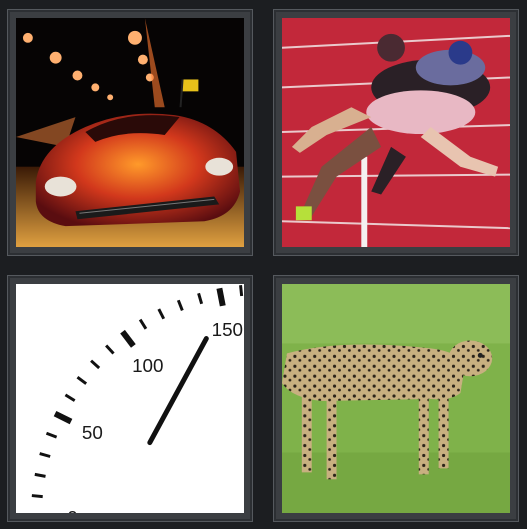 This screenshot has height=529, width=527. Describe the element at coordinates (147, 365) in the screenshot. I see `speedometer-label: 100` at that location.